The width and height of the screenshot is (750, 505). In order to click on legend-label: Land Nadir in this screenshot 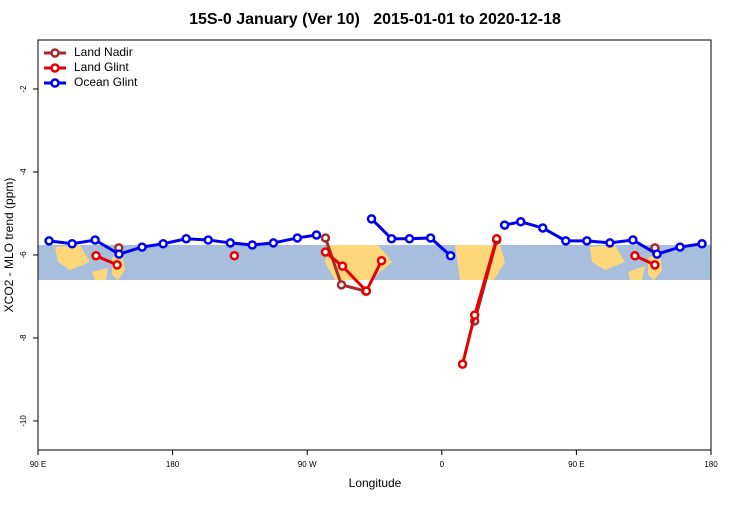, I will do `click(103, 52)`.